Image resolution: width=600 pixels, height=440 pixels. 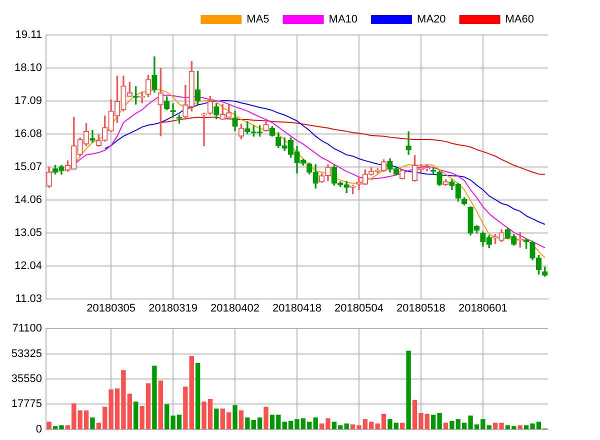 What do you see at coordinates (27, 328) in the screenshot?
I see `y-tick-label: 71100` at bounding box center [27, 328].